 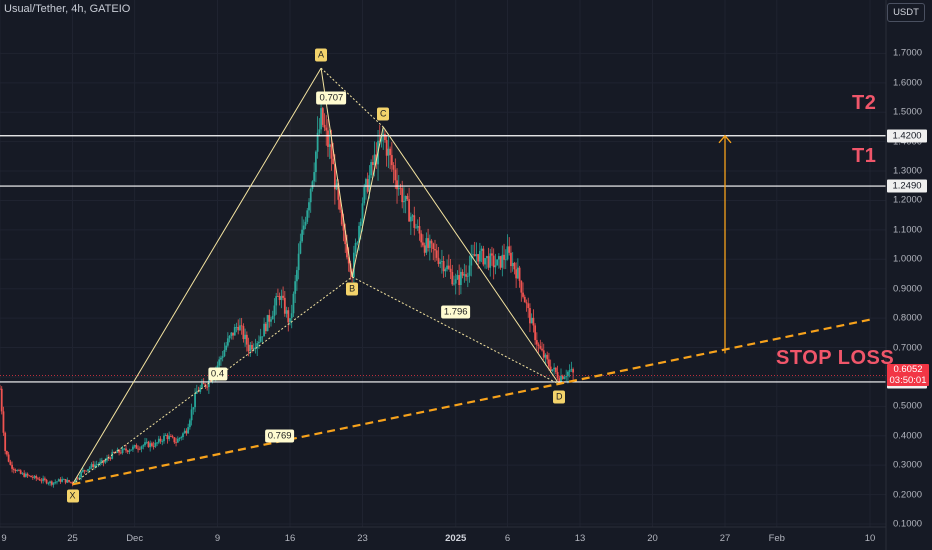 I want to click on price-tick-label: 0.3000, so click(x=908, y=465).